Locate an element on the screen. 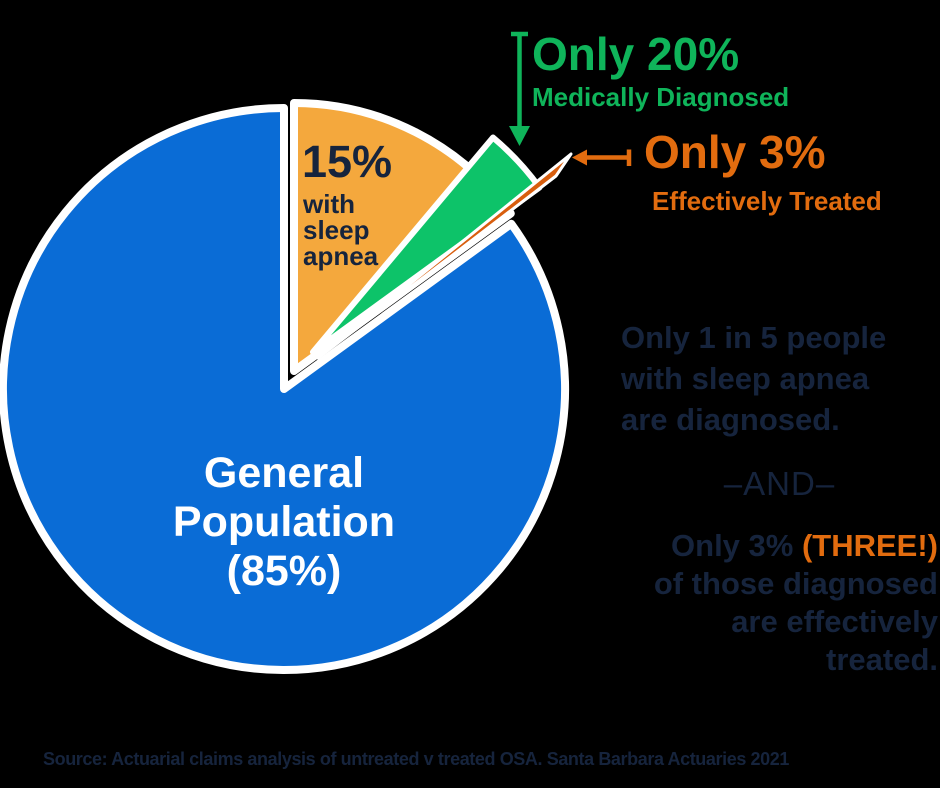 The image size is (940, 788). general-label-line3: (85%) is located at coordinates (284, 571).